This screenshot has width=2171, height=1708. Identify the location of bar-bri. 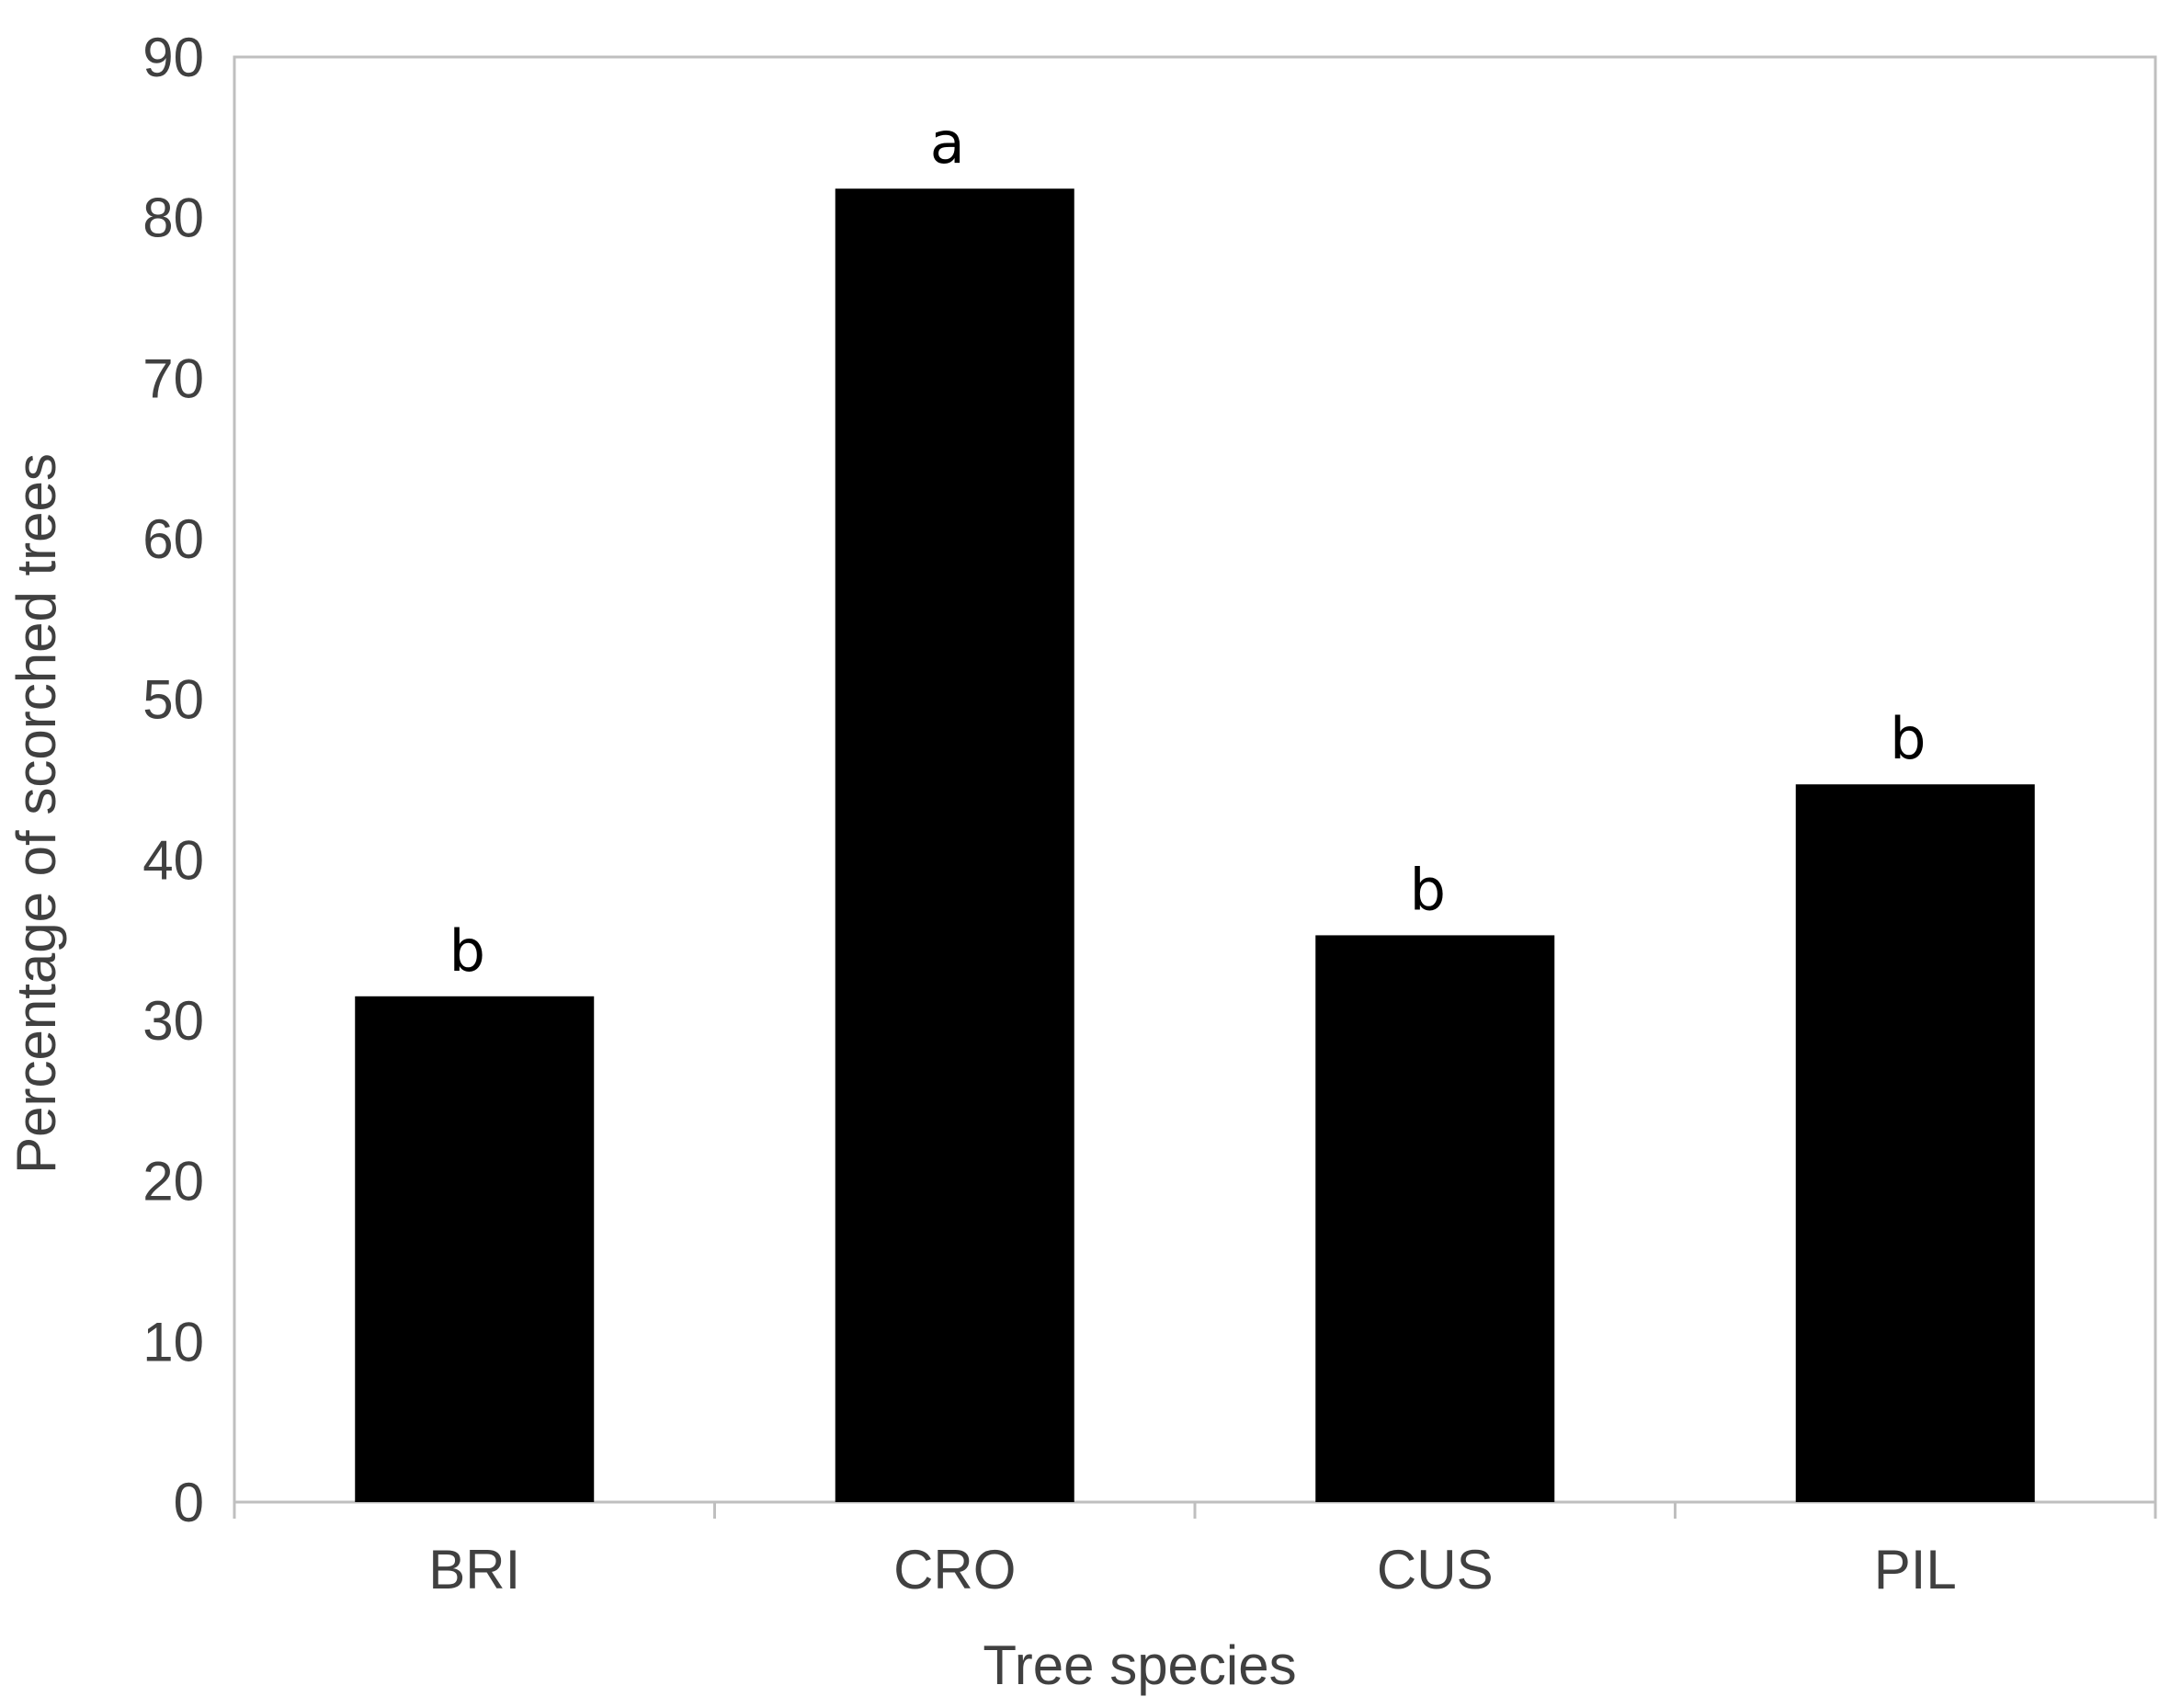
(475, 1249).